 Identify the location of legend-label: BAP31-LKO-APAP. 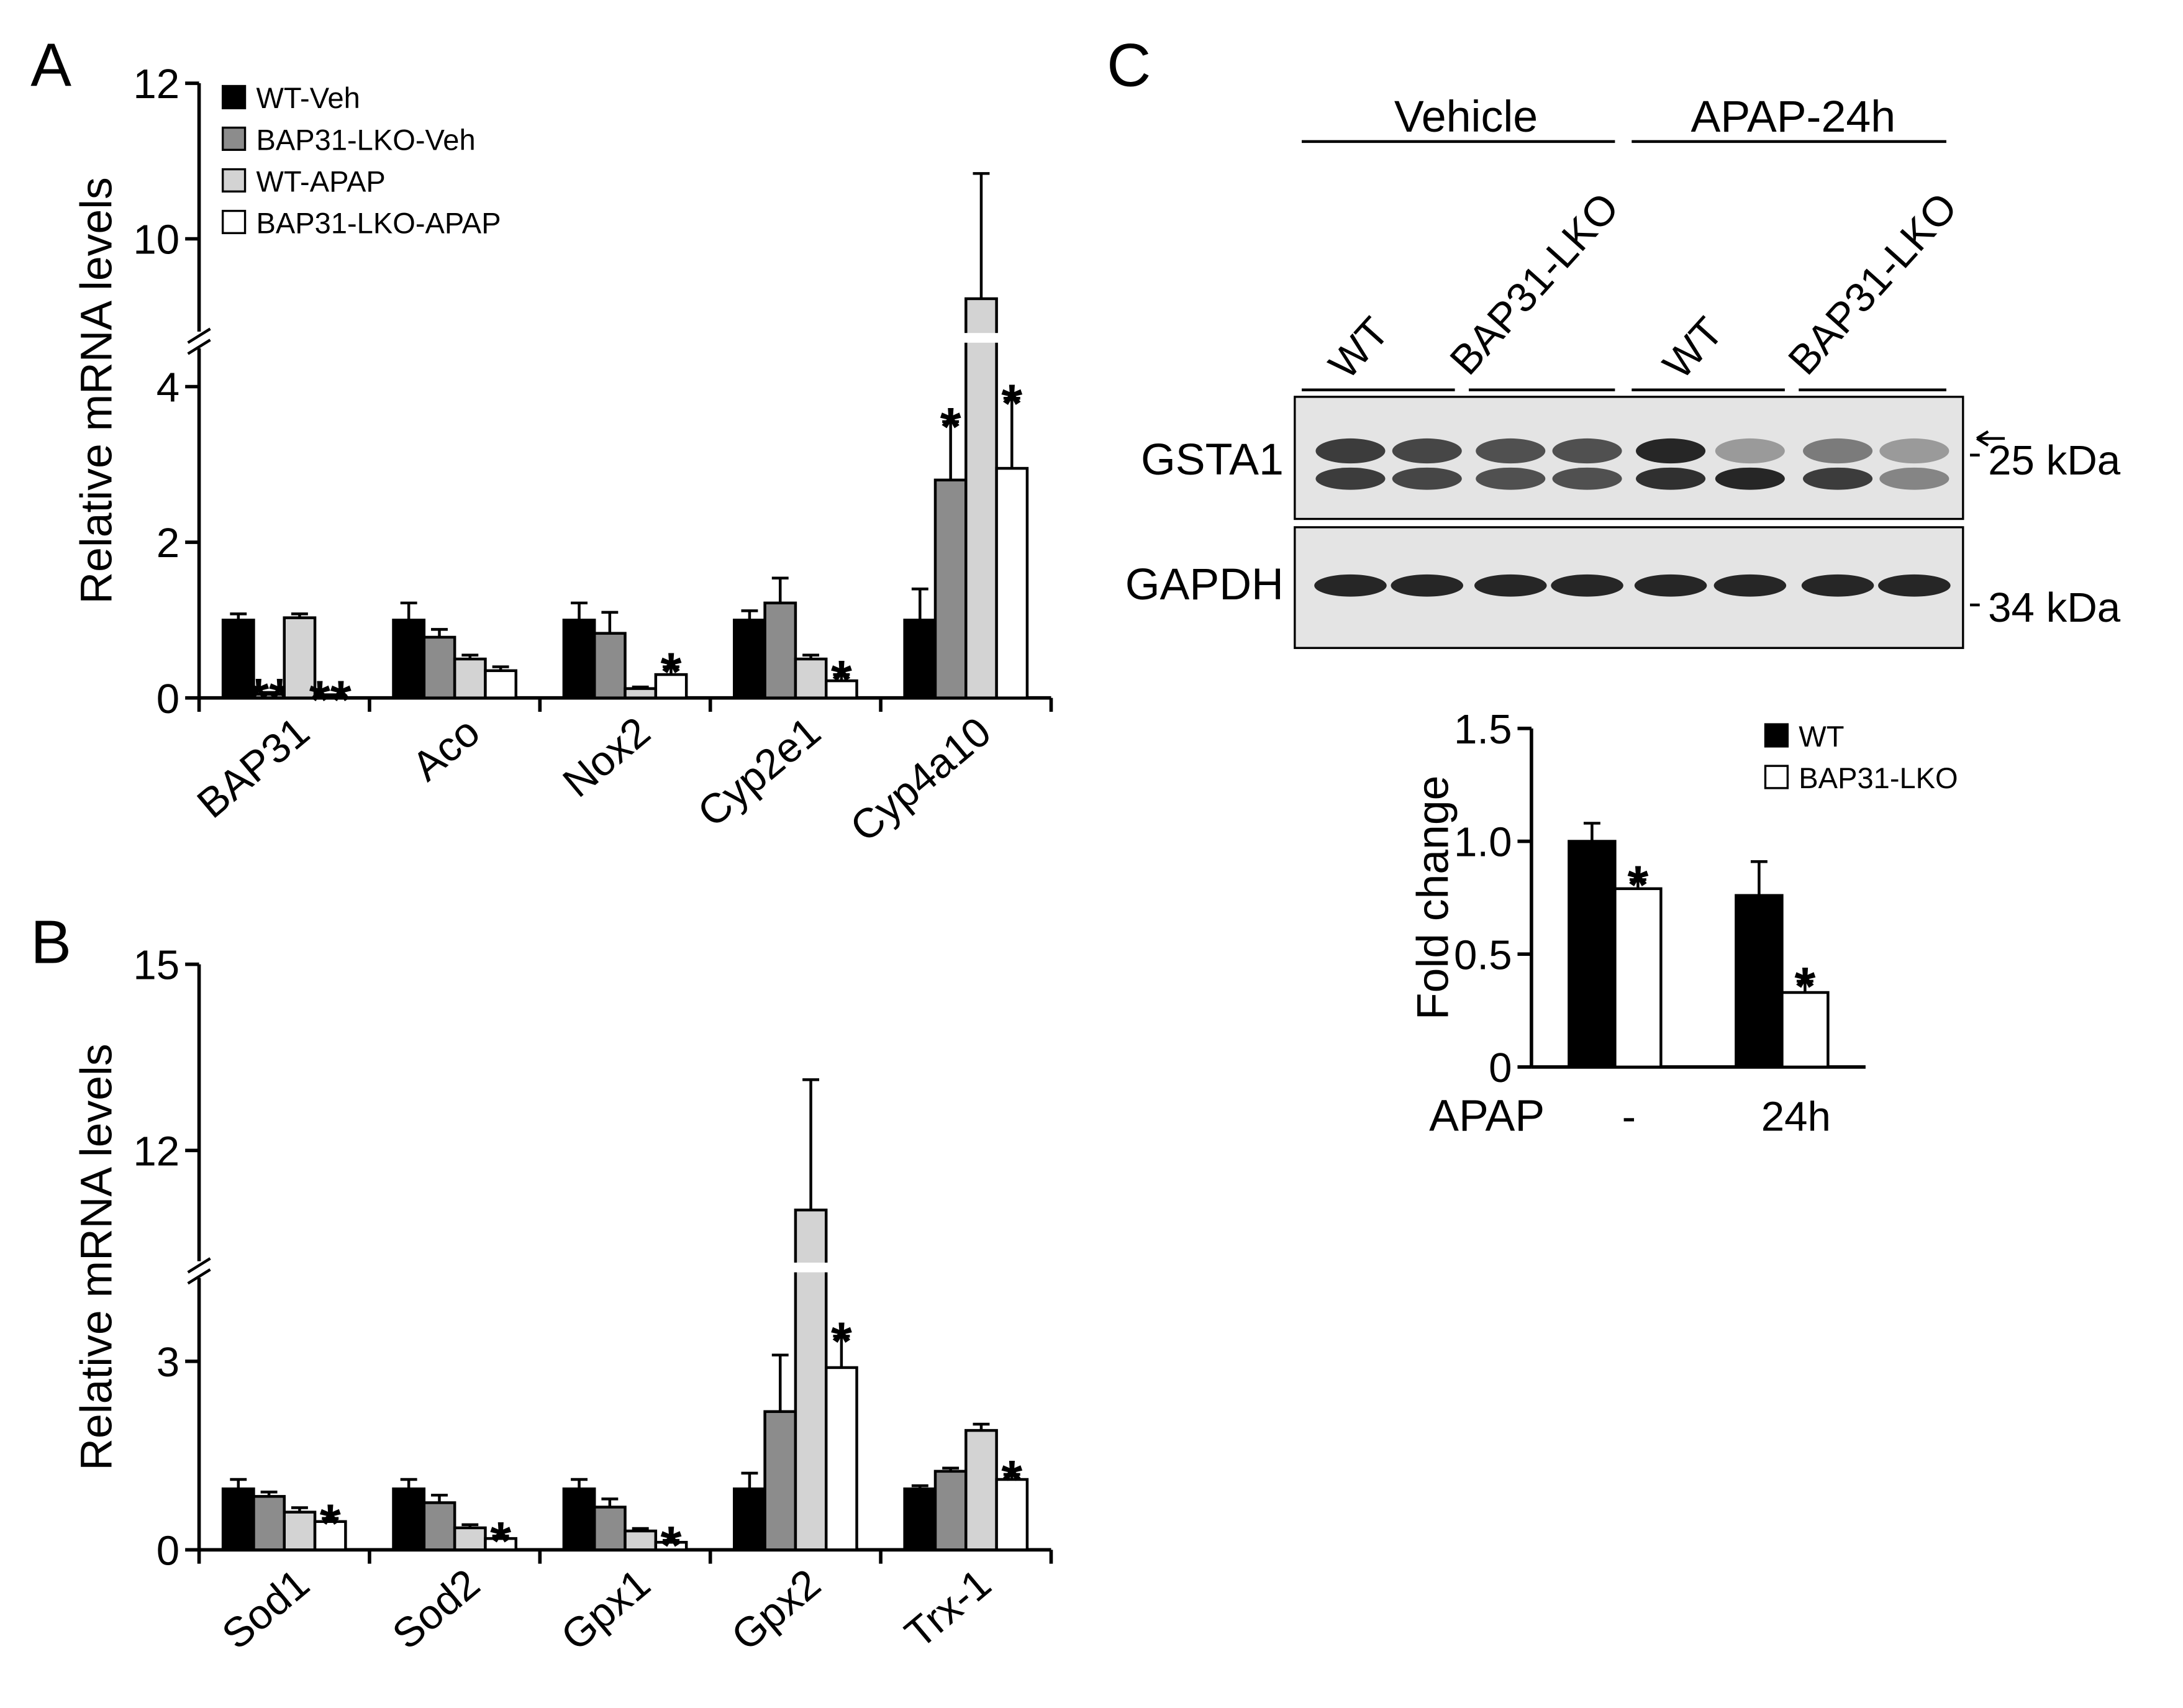
(378, 222).